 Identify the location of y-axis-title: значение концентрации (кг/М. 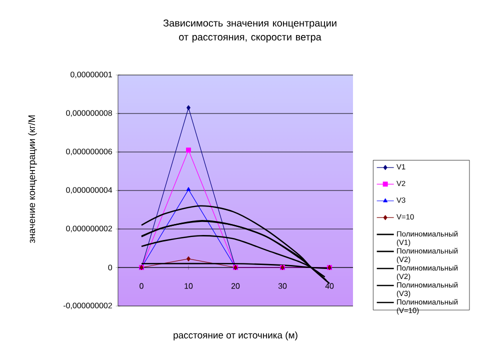
(32, 179).